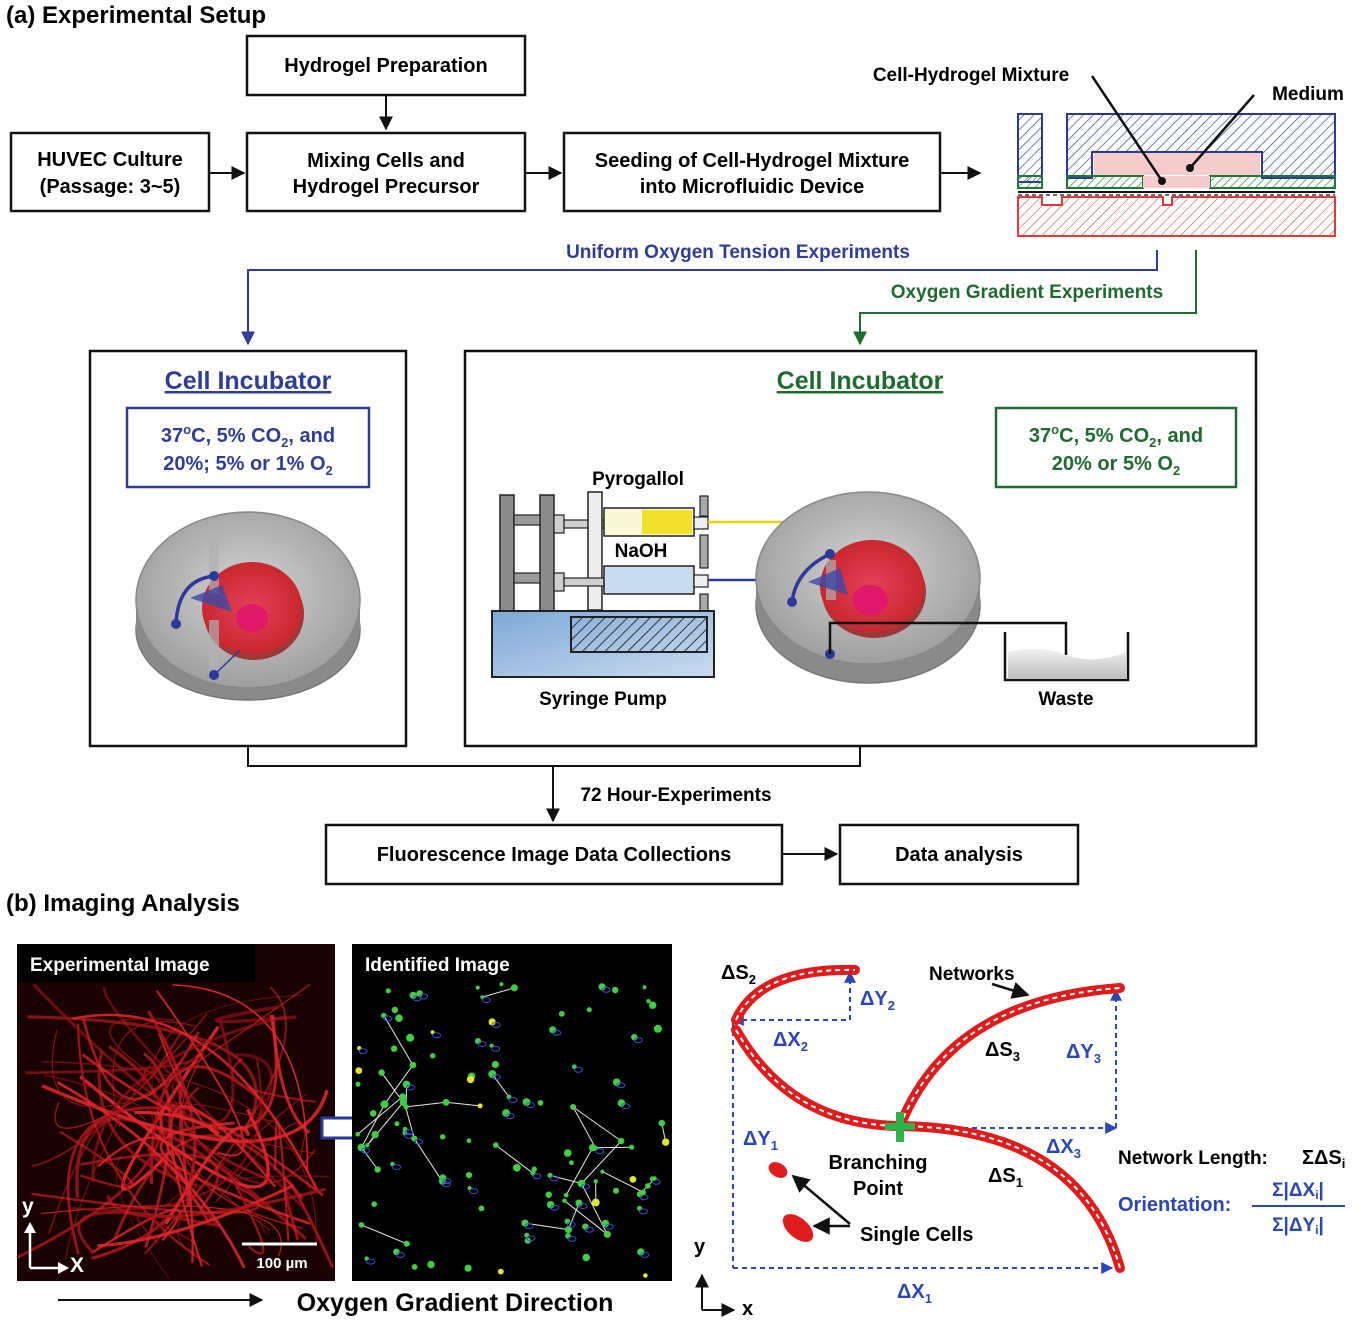 Image resolution: width=1367 pixels, height=1321 pixels. Describe the element at coordinates (77, 1265) in the screenshot. I see `image-axis-x: X` at that location.